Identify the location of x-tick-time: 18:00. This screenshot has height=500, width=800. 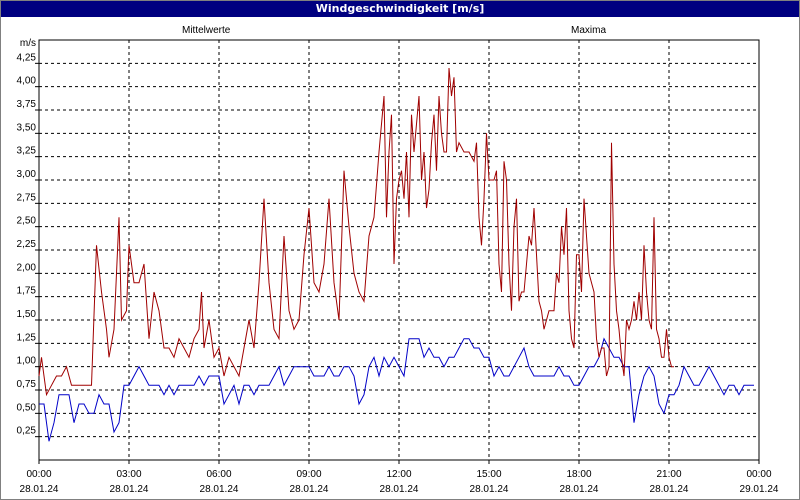
(578, 474).